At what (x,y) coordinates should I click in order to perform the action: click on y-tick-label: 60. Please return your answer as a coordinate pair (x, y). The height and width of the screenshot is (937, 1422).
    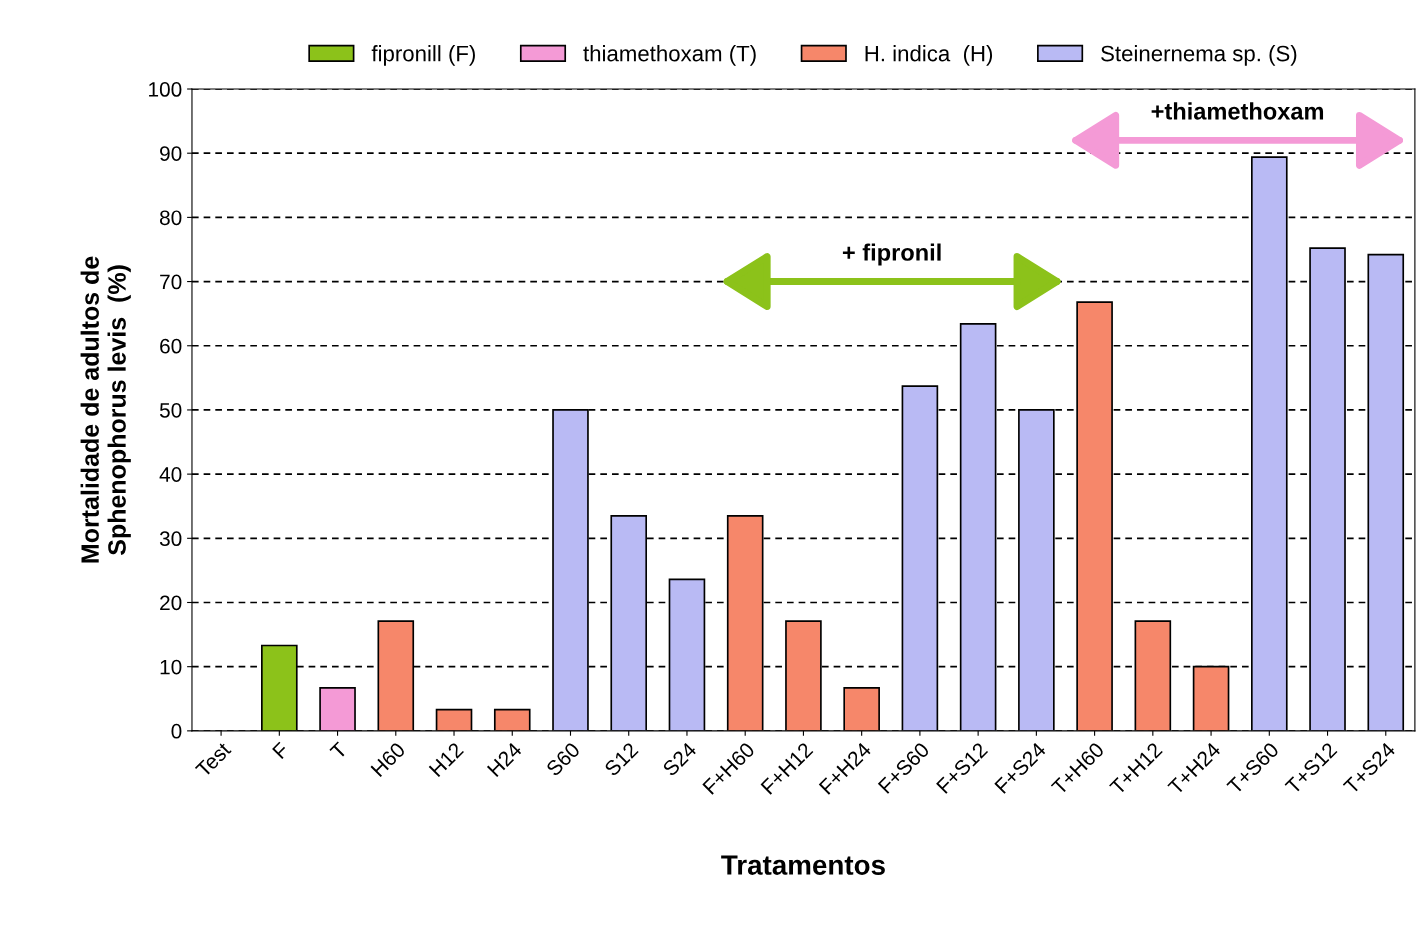
    Looking at the image, I should click on (171, 346).